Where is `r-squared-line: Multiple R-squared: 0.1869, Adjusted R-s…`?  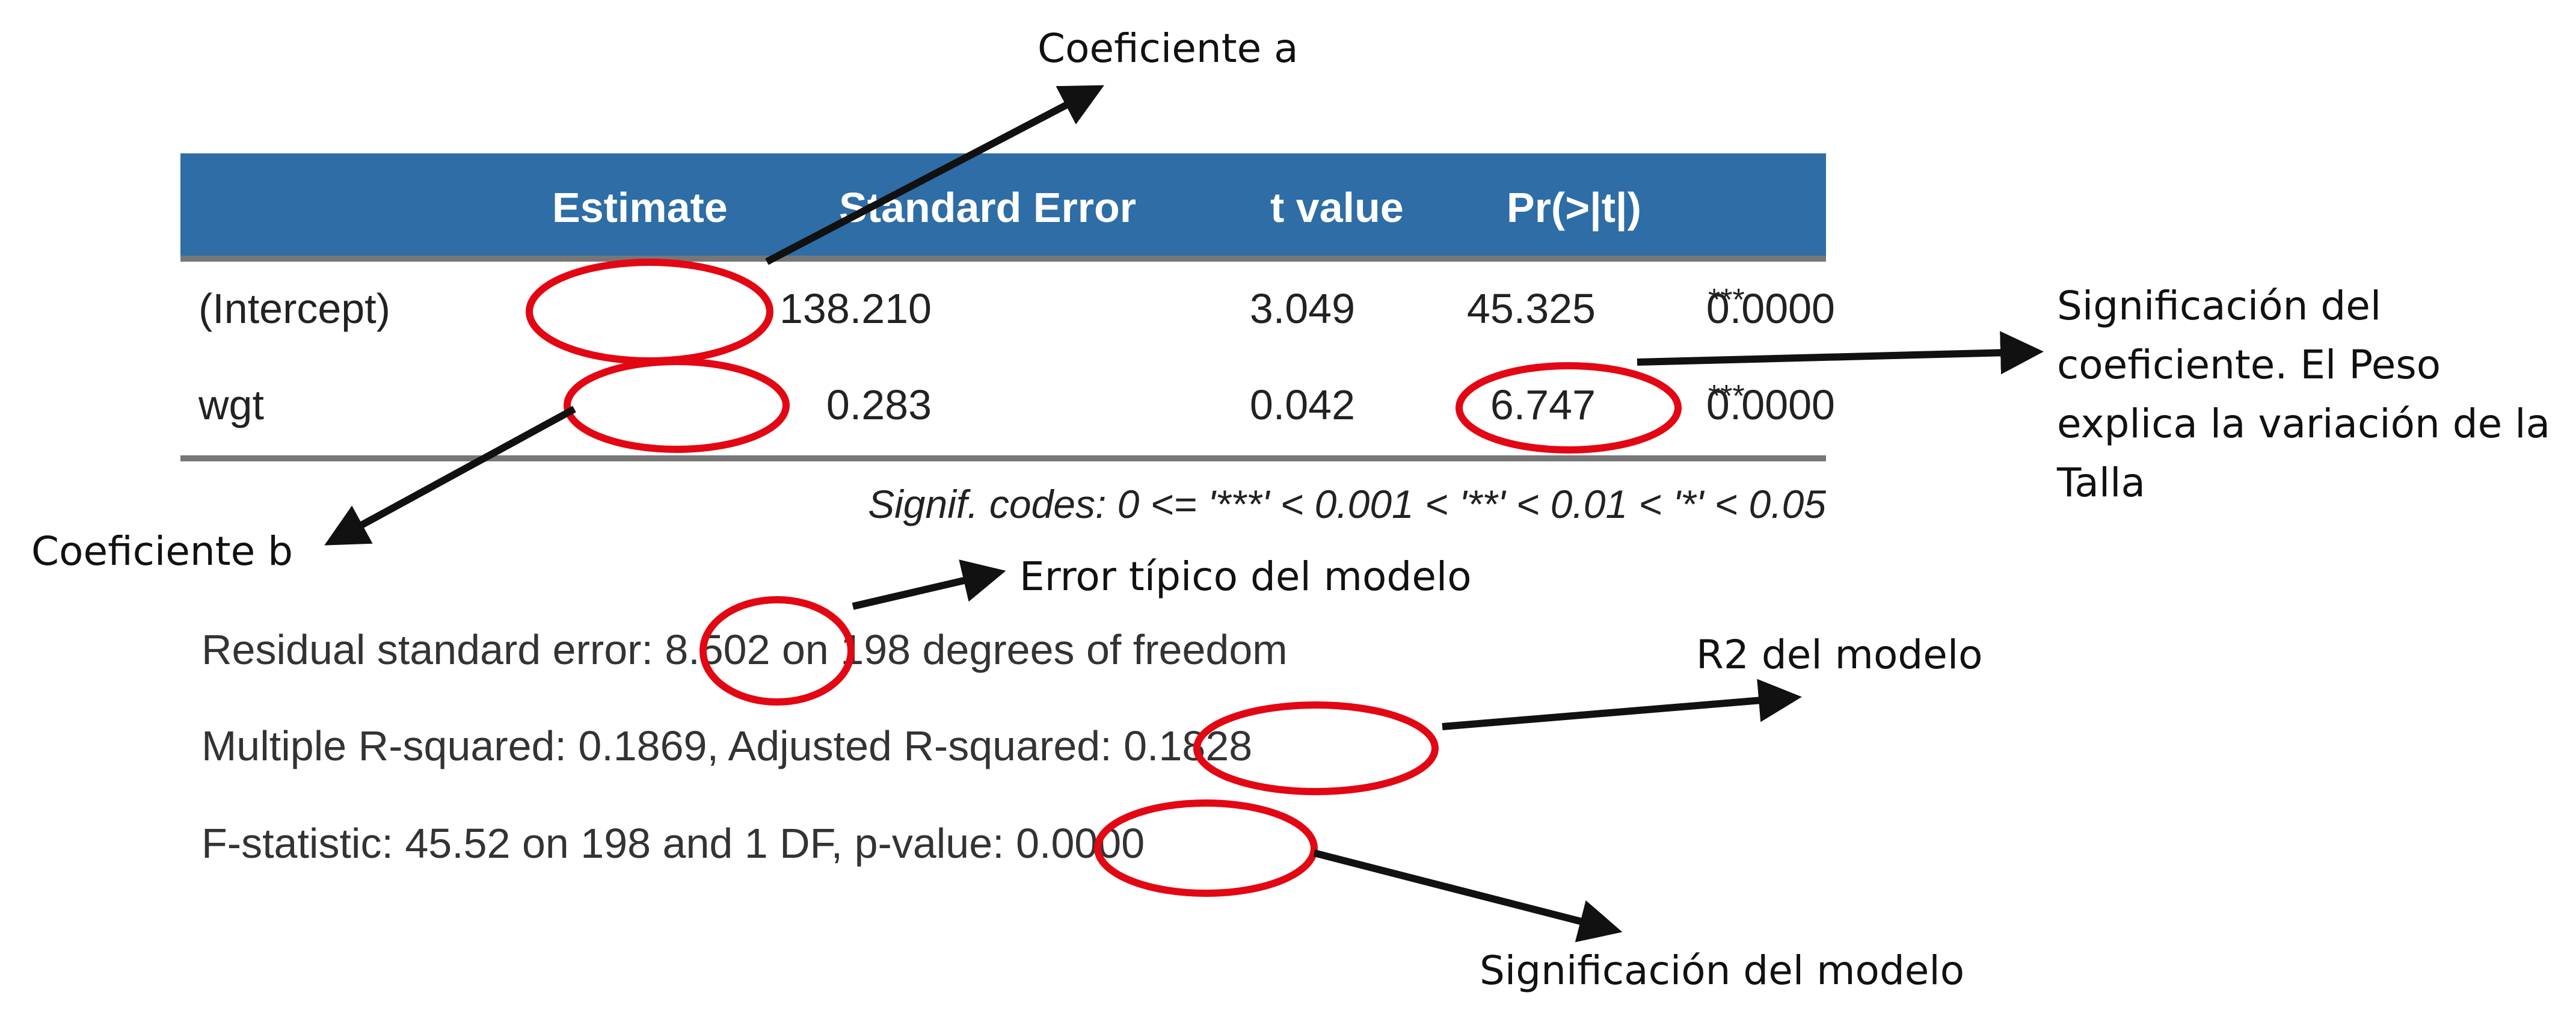
r-squared-line: Multiple R-squared: 0.1869, Adjusted R-s… is located at coordinates (727, 745).